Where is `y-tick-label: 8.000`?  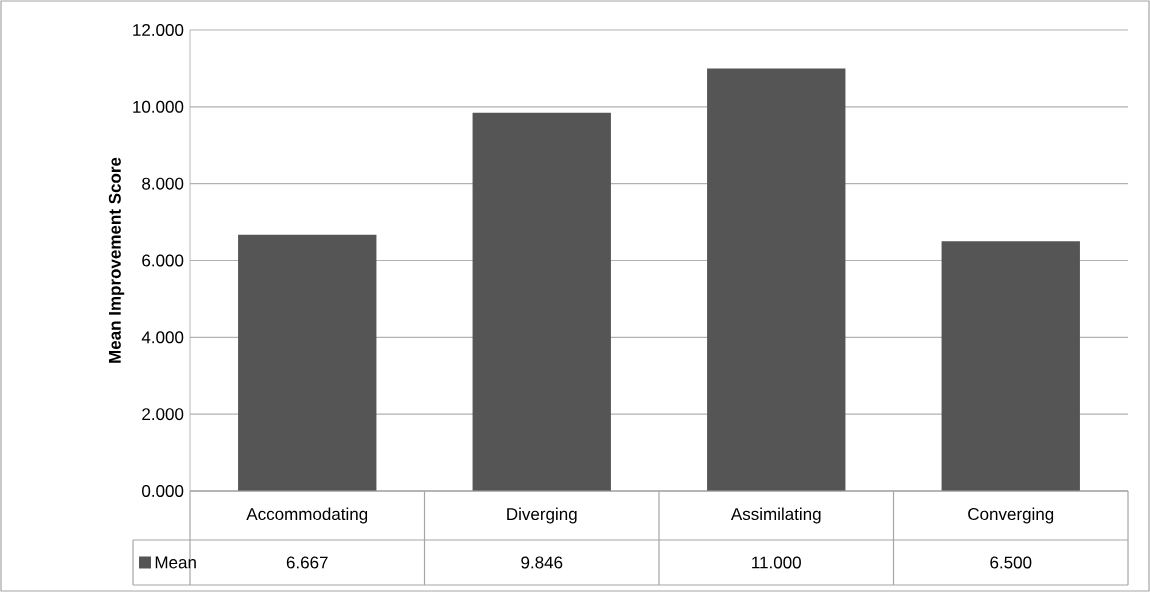 y-tick-label: 8.000 is located at coordinates (163, 183).